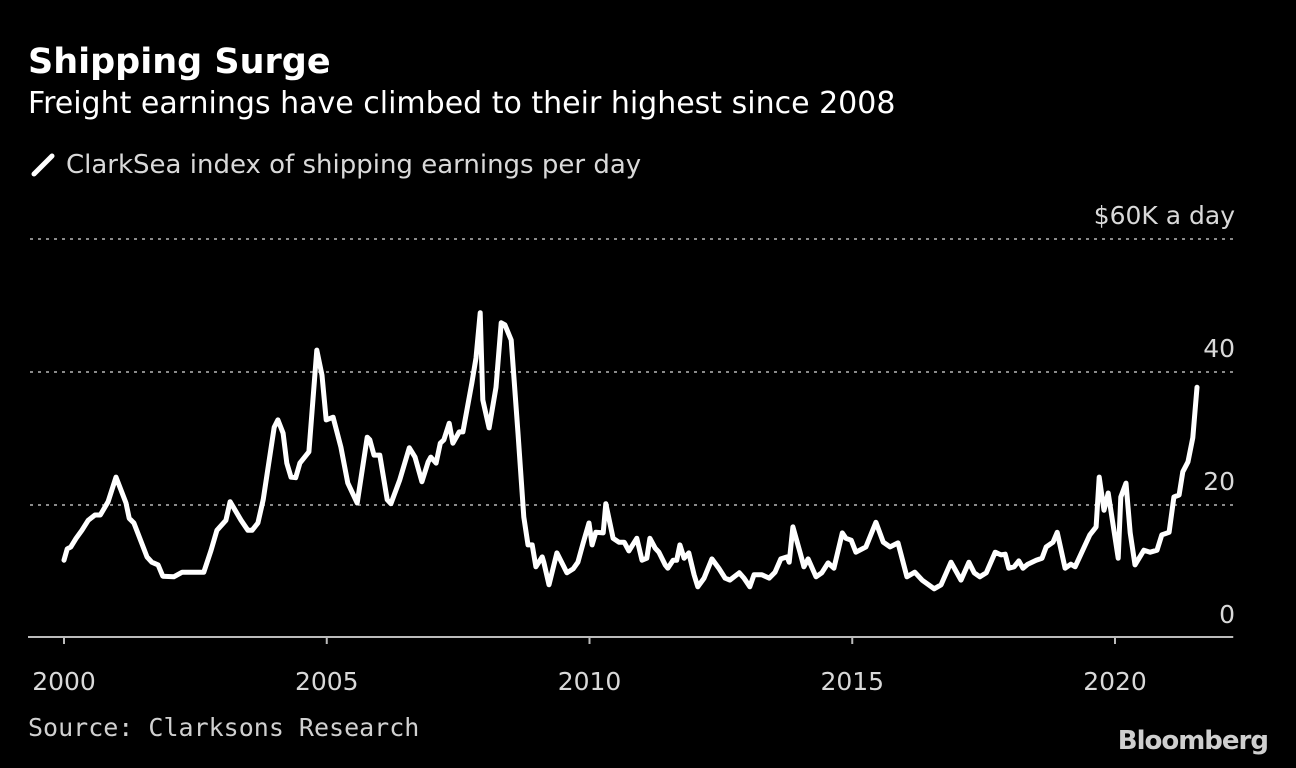 The width and height of the screenshot is (1296, 768). I want to click on x-tick-label: 2000, so click(64, 681).